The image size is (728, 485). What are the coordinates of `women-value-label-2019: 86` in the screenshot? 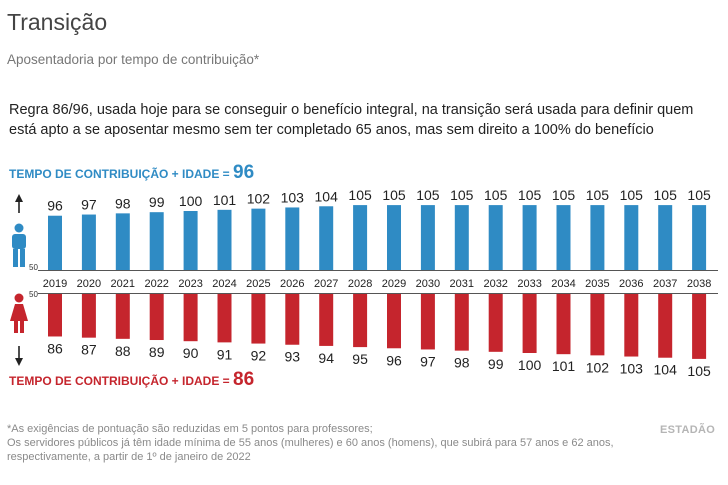 It's located at (55, 348).